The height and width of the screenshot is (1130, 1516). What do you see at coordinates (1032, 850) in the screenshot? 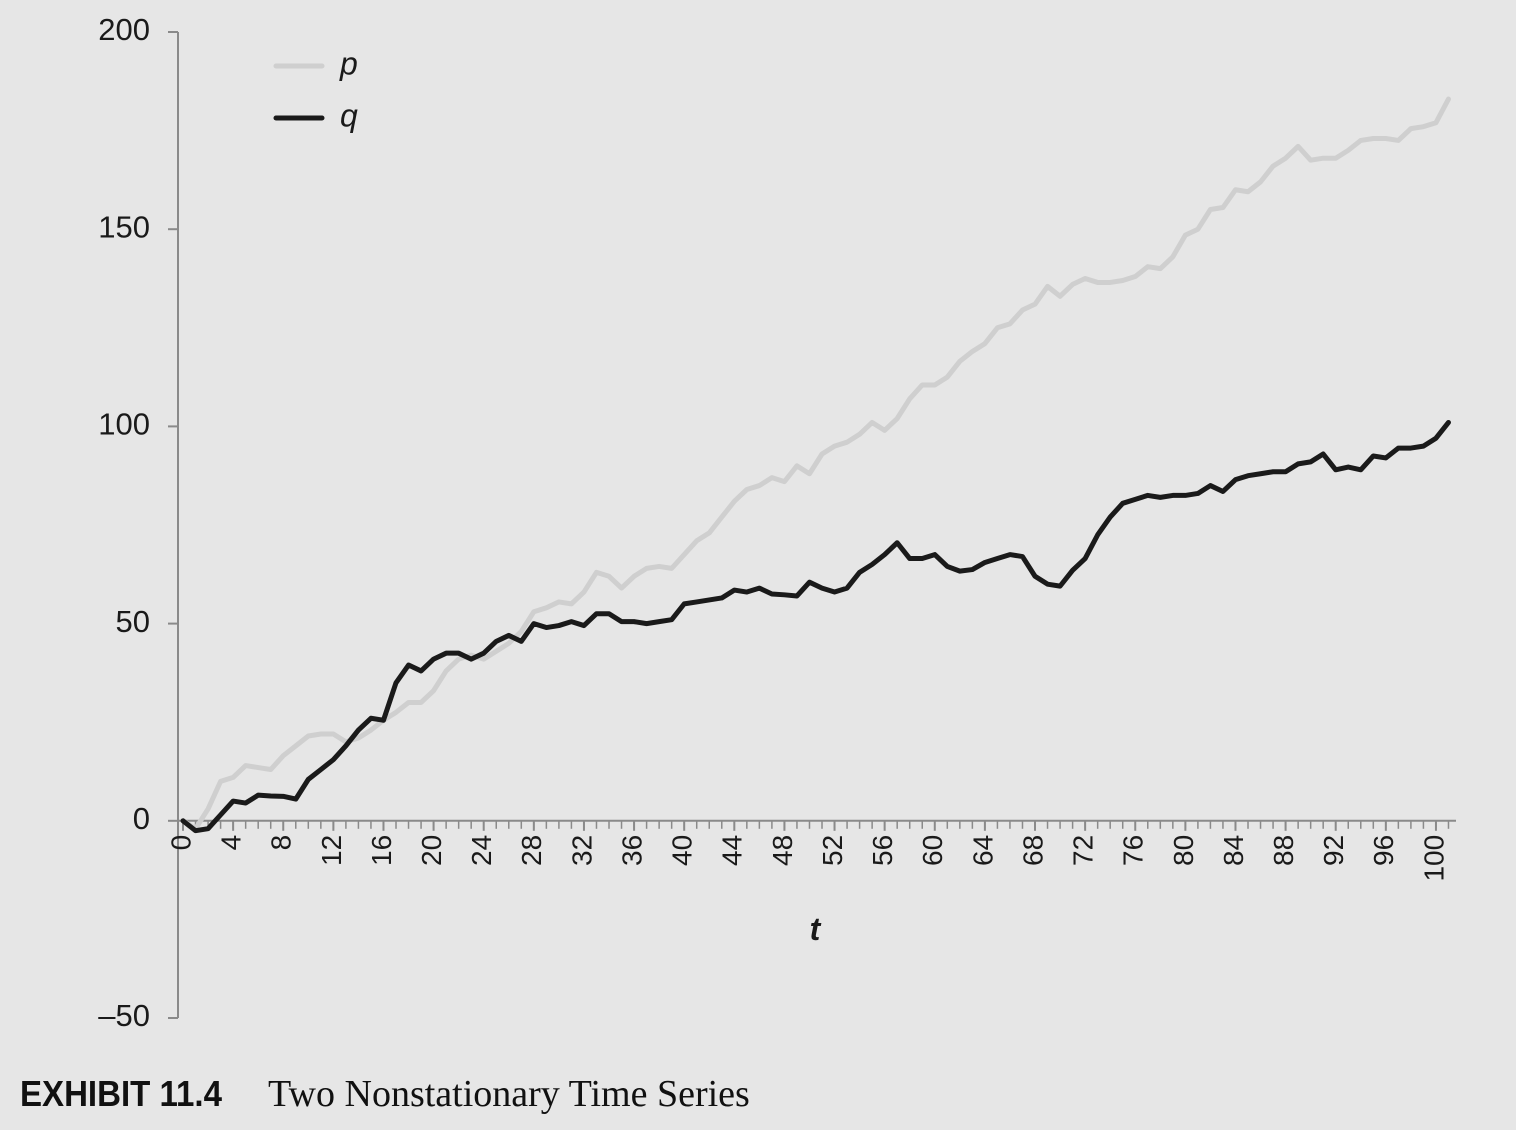
I see `x-tick-label: 68` at bounding box center [1032, 850].